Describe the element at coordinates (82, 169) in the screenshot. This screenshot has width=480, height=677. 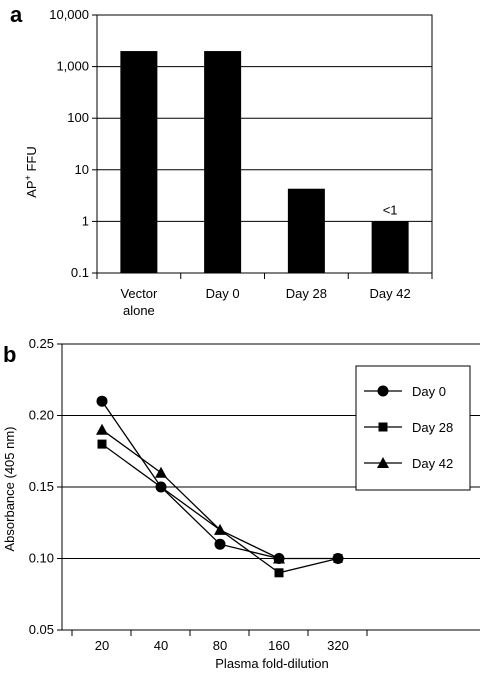
I see `panel-a-y-tick-label: 10` at that location.